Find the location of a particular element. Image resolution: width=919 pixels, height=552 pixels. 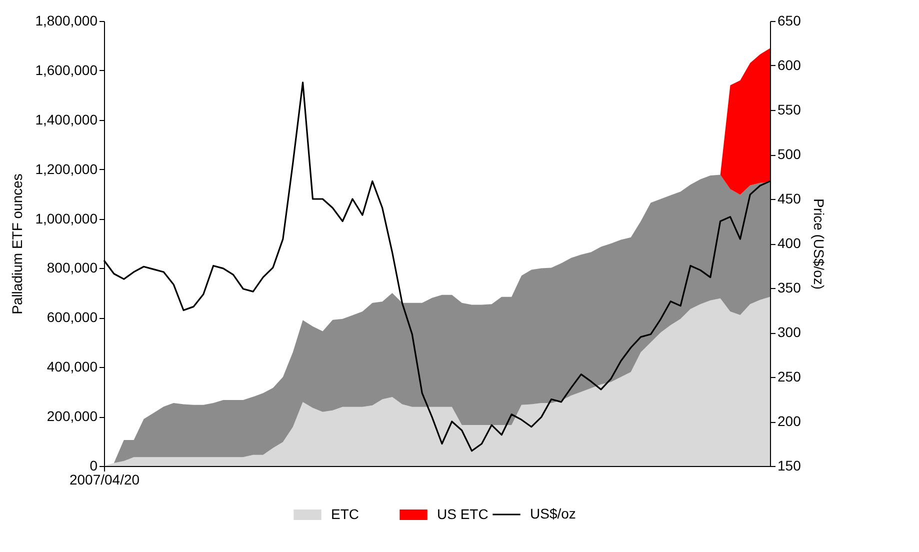

legend-label: US$/oz is located at coordinates (553, 514).